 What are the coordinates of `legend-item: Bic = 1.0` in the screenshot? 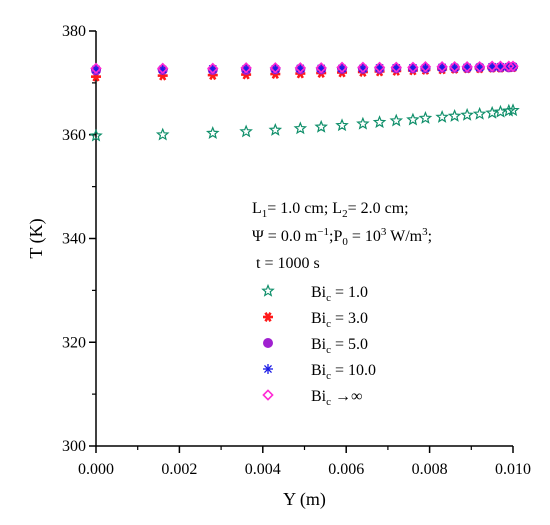 It's located at (314, 293).